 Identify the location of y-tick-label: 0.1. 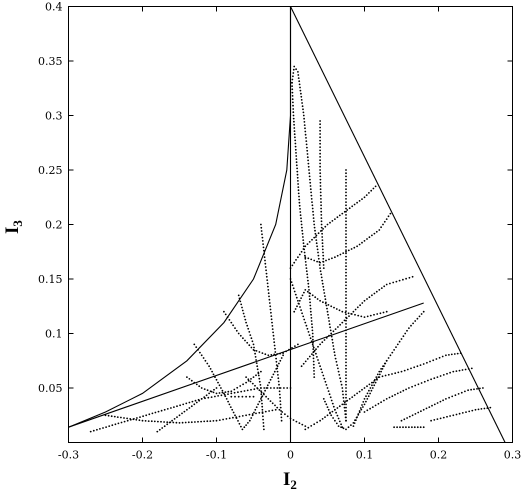
(54, 334).